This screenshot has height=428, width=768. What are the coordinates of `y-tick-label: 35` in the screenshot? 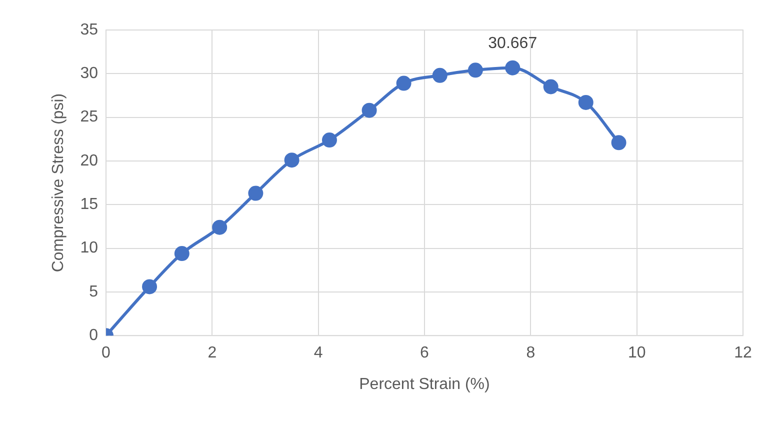 It's located at (89, 29).